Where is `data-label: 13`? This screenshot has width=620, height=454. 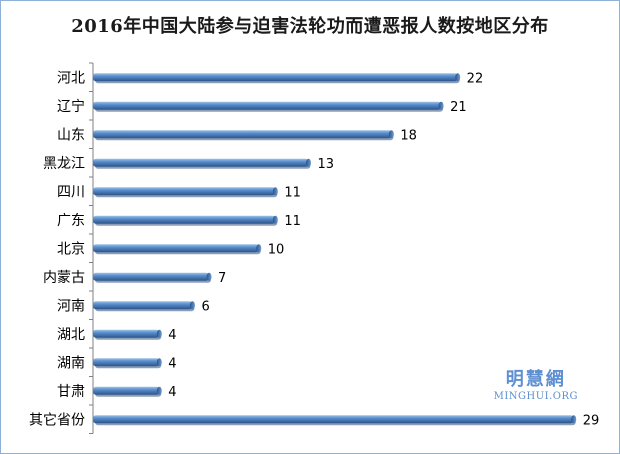
data-label: 13 is located at coordinates (325, 164).